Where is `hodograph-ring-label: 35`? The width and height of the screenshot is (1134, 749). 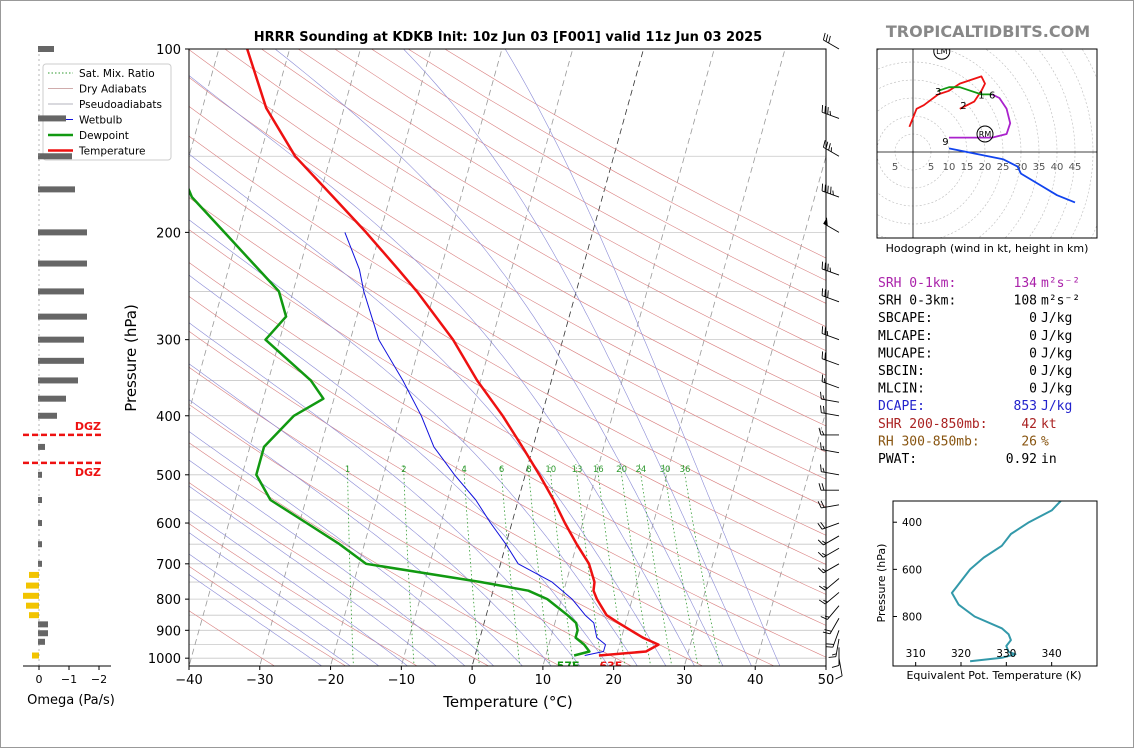 hodograph-ring-label: 35 is located at coordinates (1039, 167).